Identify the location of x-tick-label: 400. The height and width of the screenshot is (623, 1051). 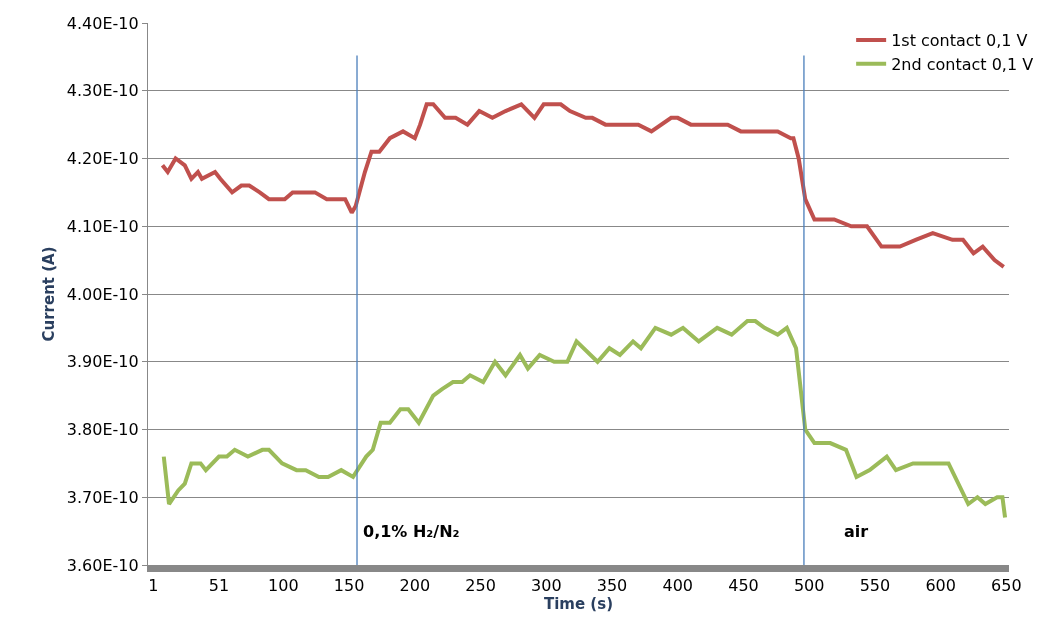
(678, 586).